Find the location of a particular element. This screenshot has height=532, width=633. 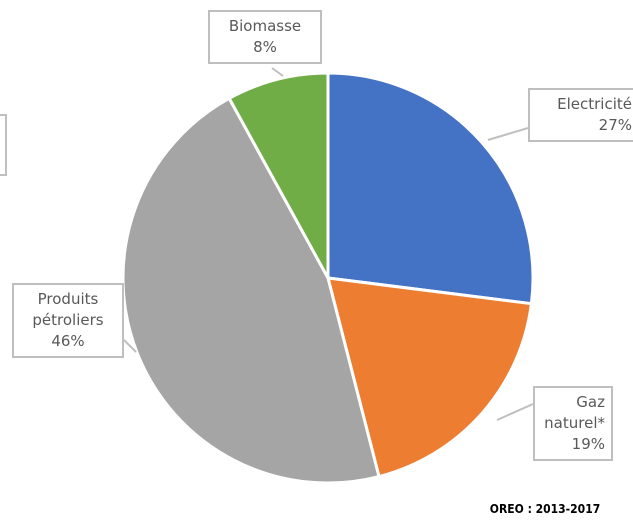

data-label: Produits pétroliers 46% is located at coordinates (68, 320).